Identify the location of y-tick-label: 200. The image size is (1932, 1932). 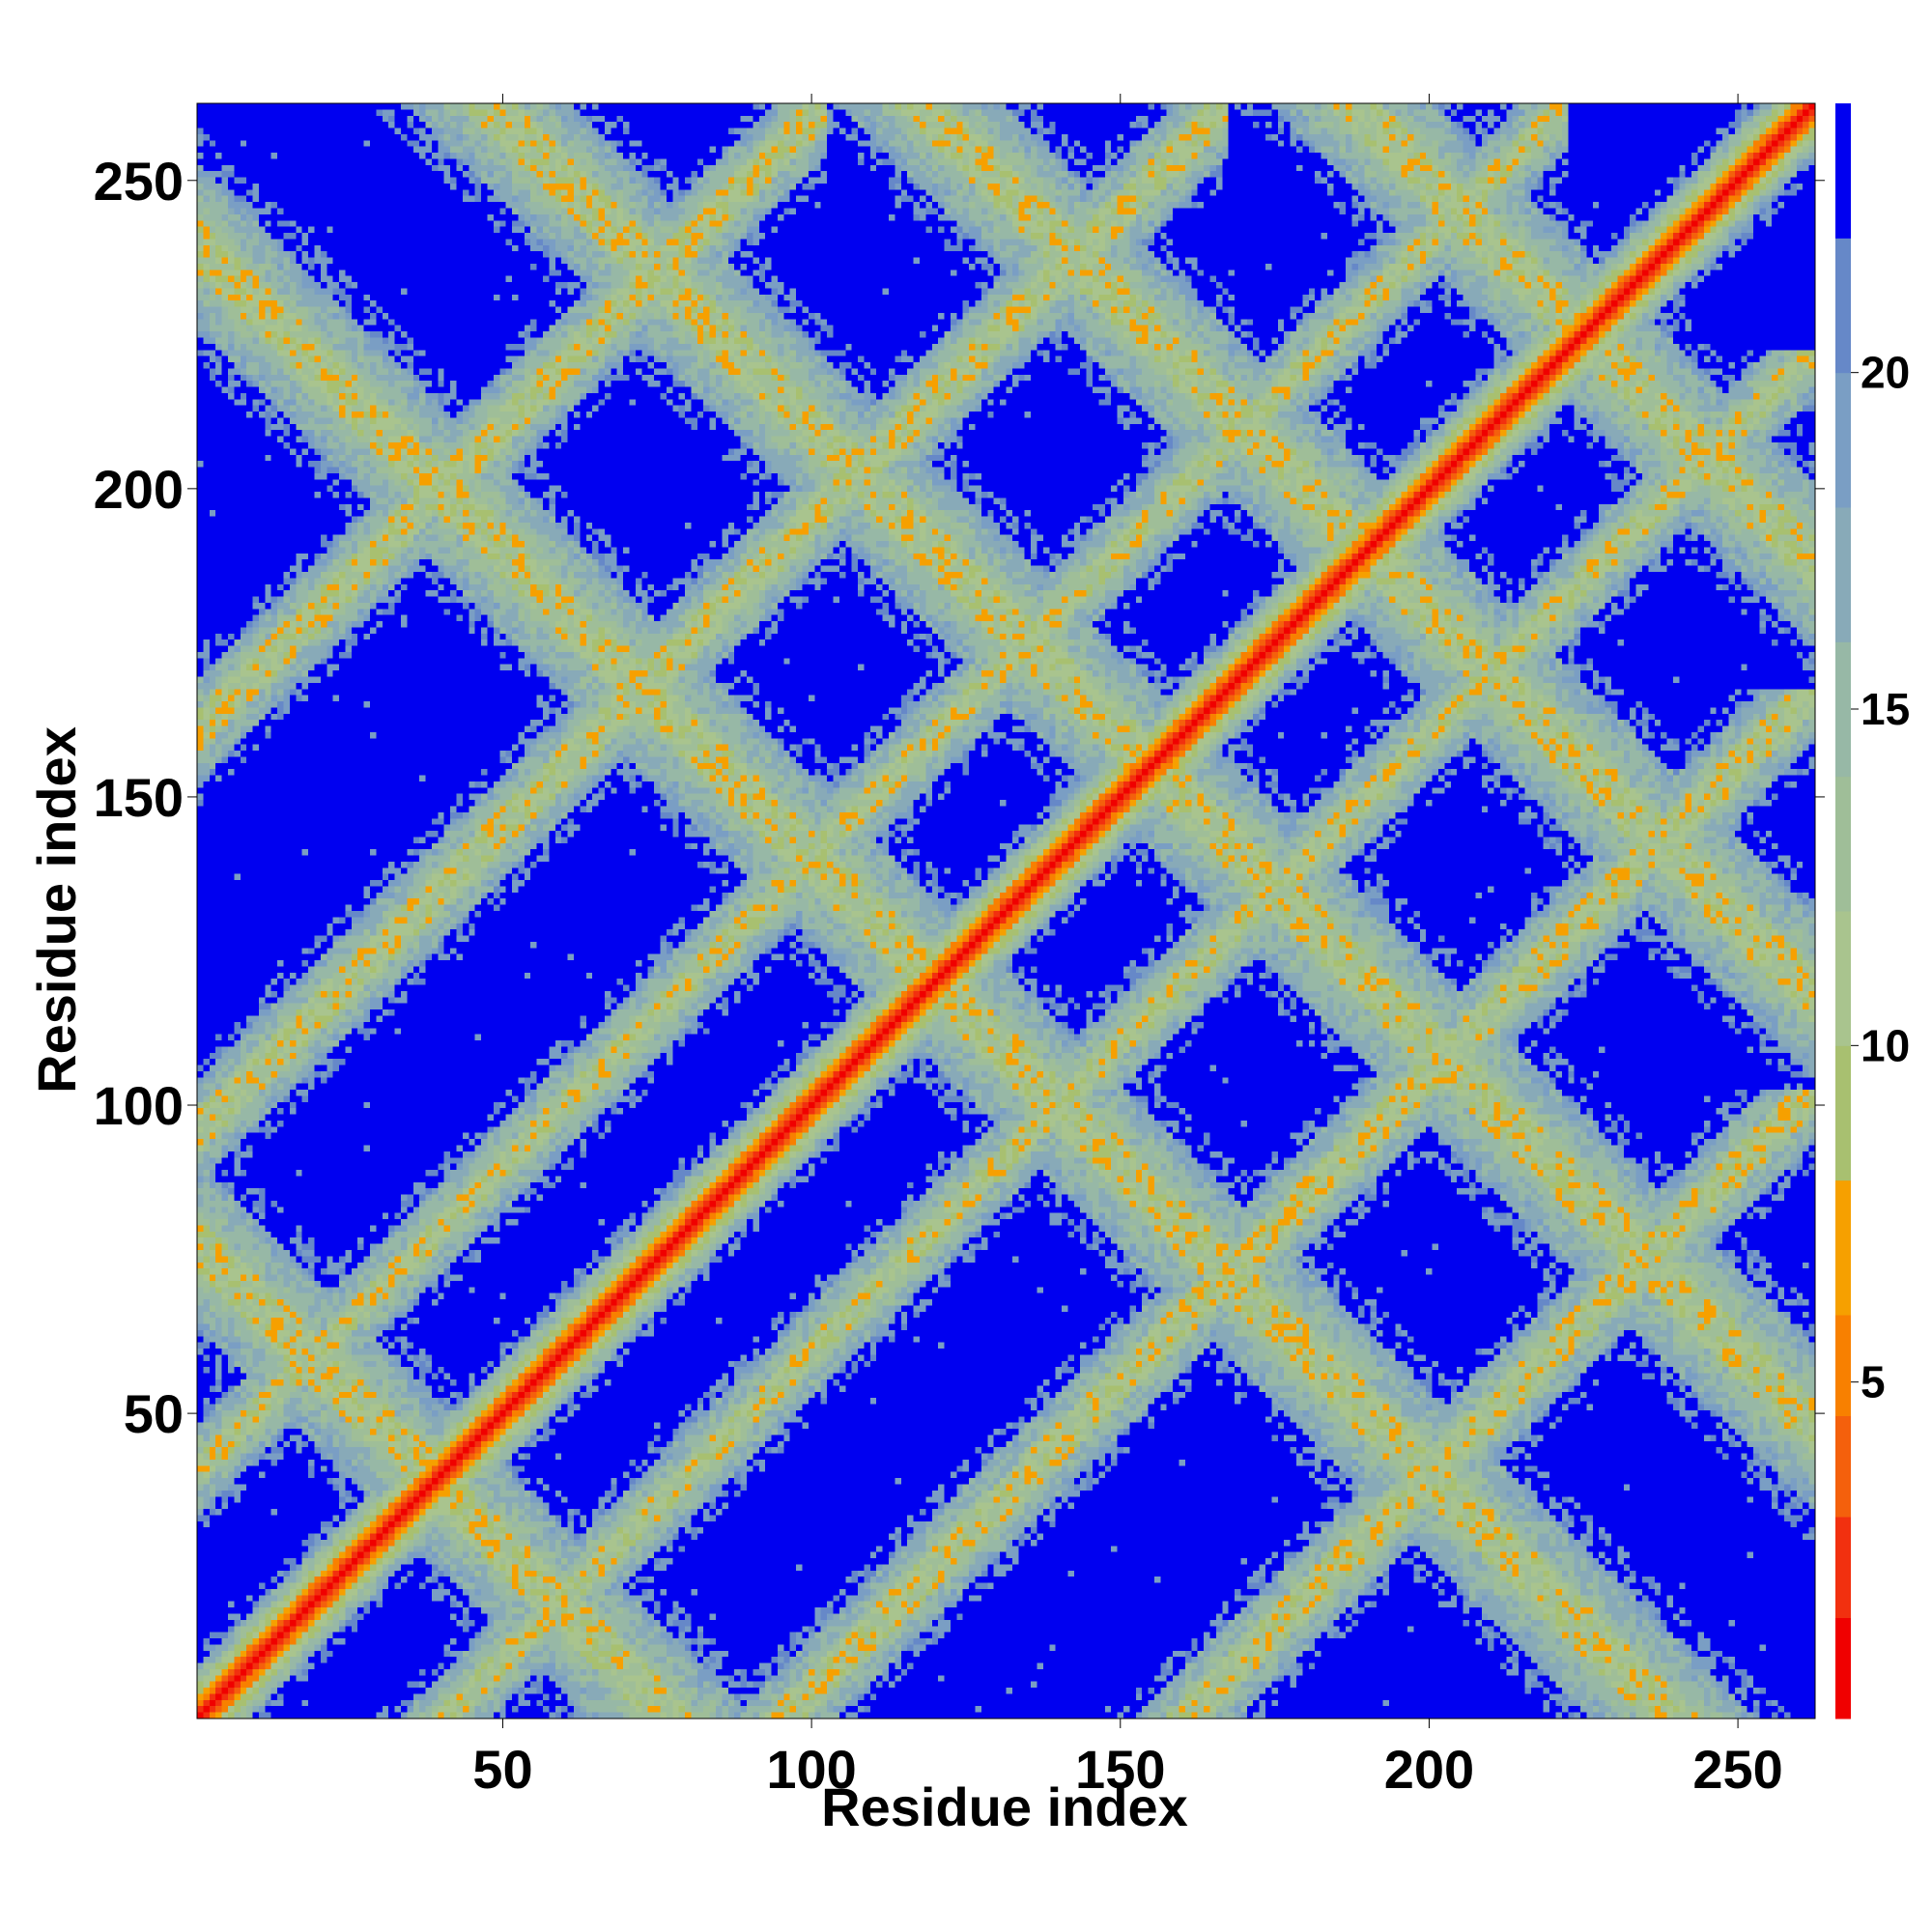
(139, 489).